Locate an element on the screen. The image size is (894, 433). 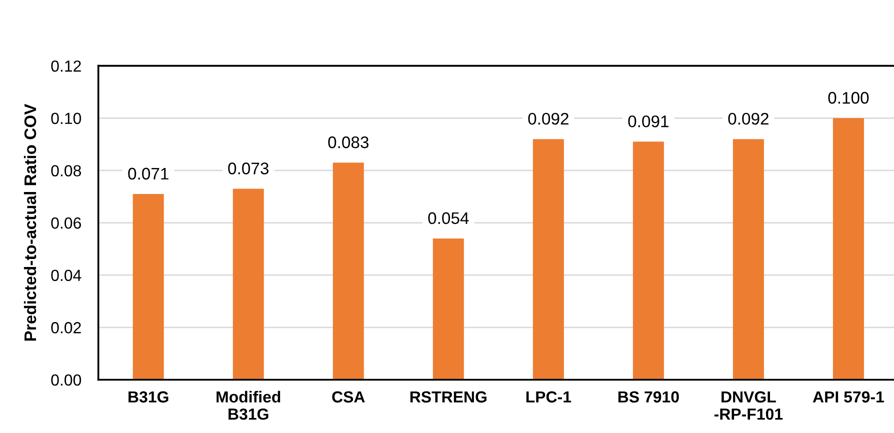
x-tick-label: RSTRENG is located at coordinates (448, 397).